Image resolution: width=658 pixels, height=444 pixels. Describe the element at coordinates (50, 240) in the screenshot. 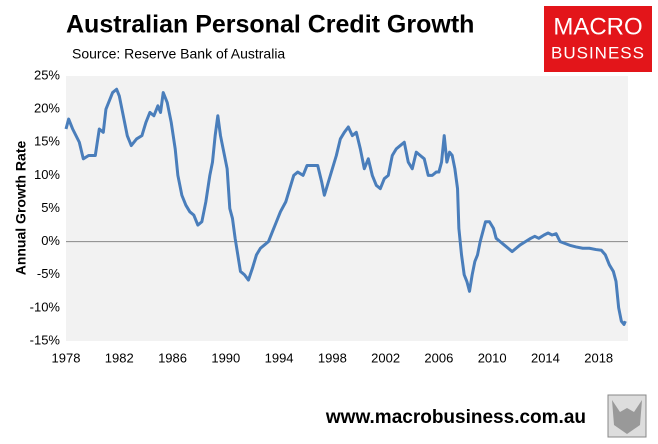

I see `y-tick-label: 0%` at that location.